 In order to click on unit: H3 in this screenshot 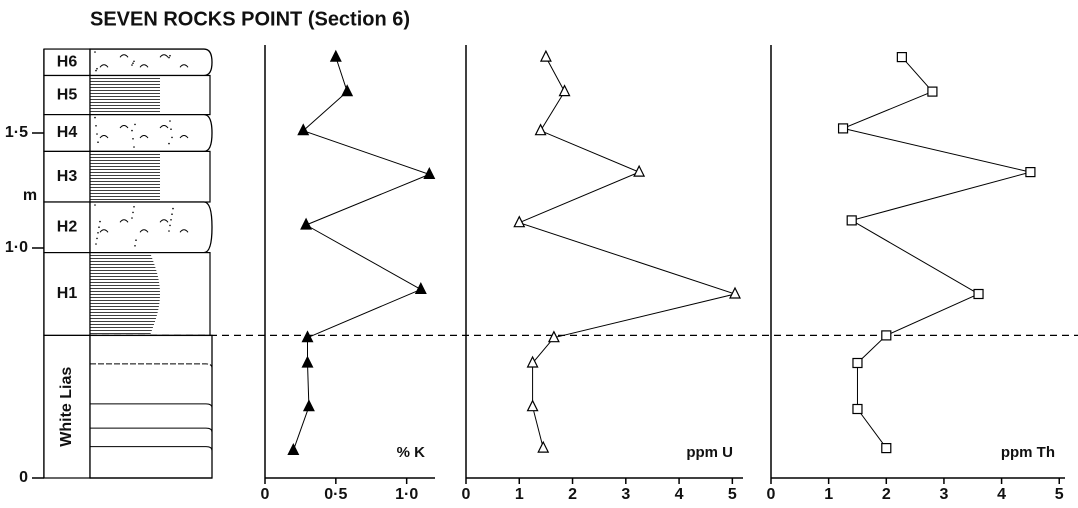, I will do `click(127, 176)`.